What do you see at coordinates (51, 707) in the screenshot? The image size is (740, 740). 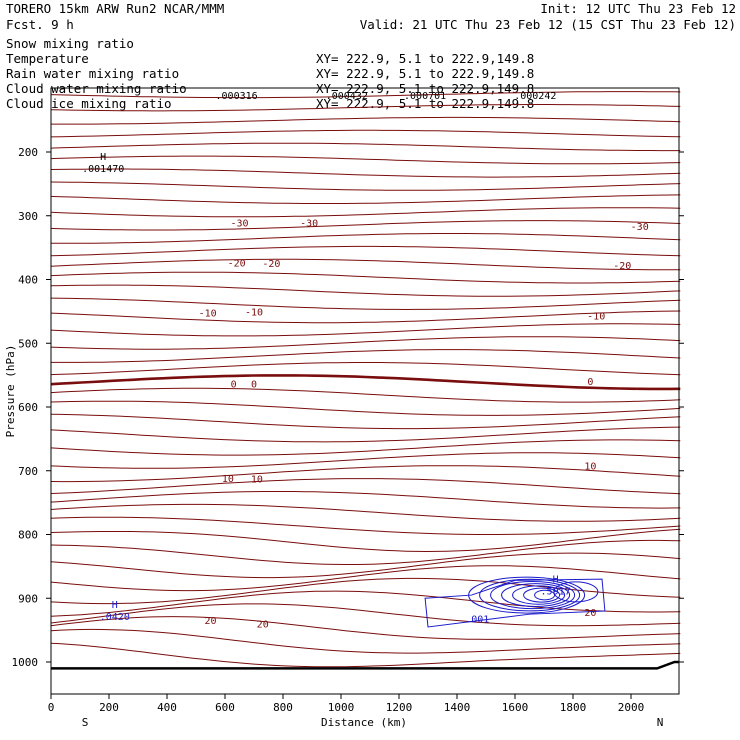 I see `x-tick-label: 0` at bounding box center [51, 707].